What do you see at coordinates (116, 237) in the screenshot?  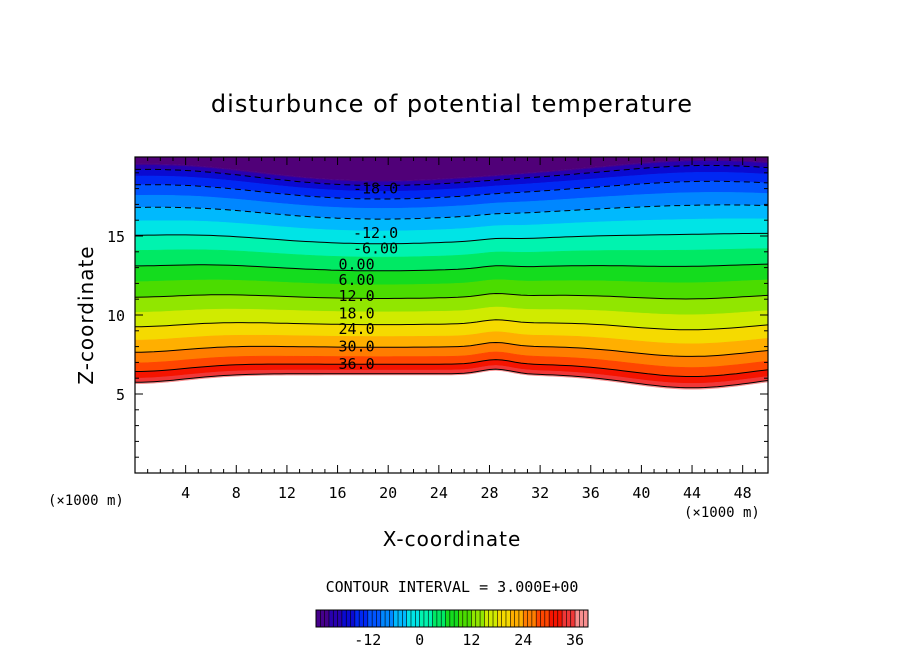 I see `y-tick-label: 15` at bounding box center [116, 237].